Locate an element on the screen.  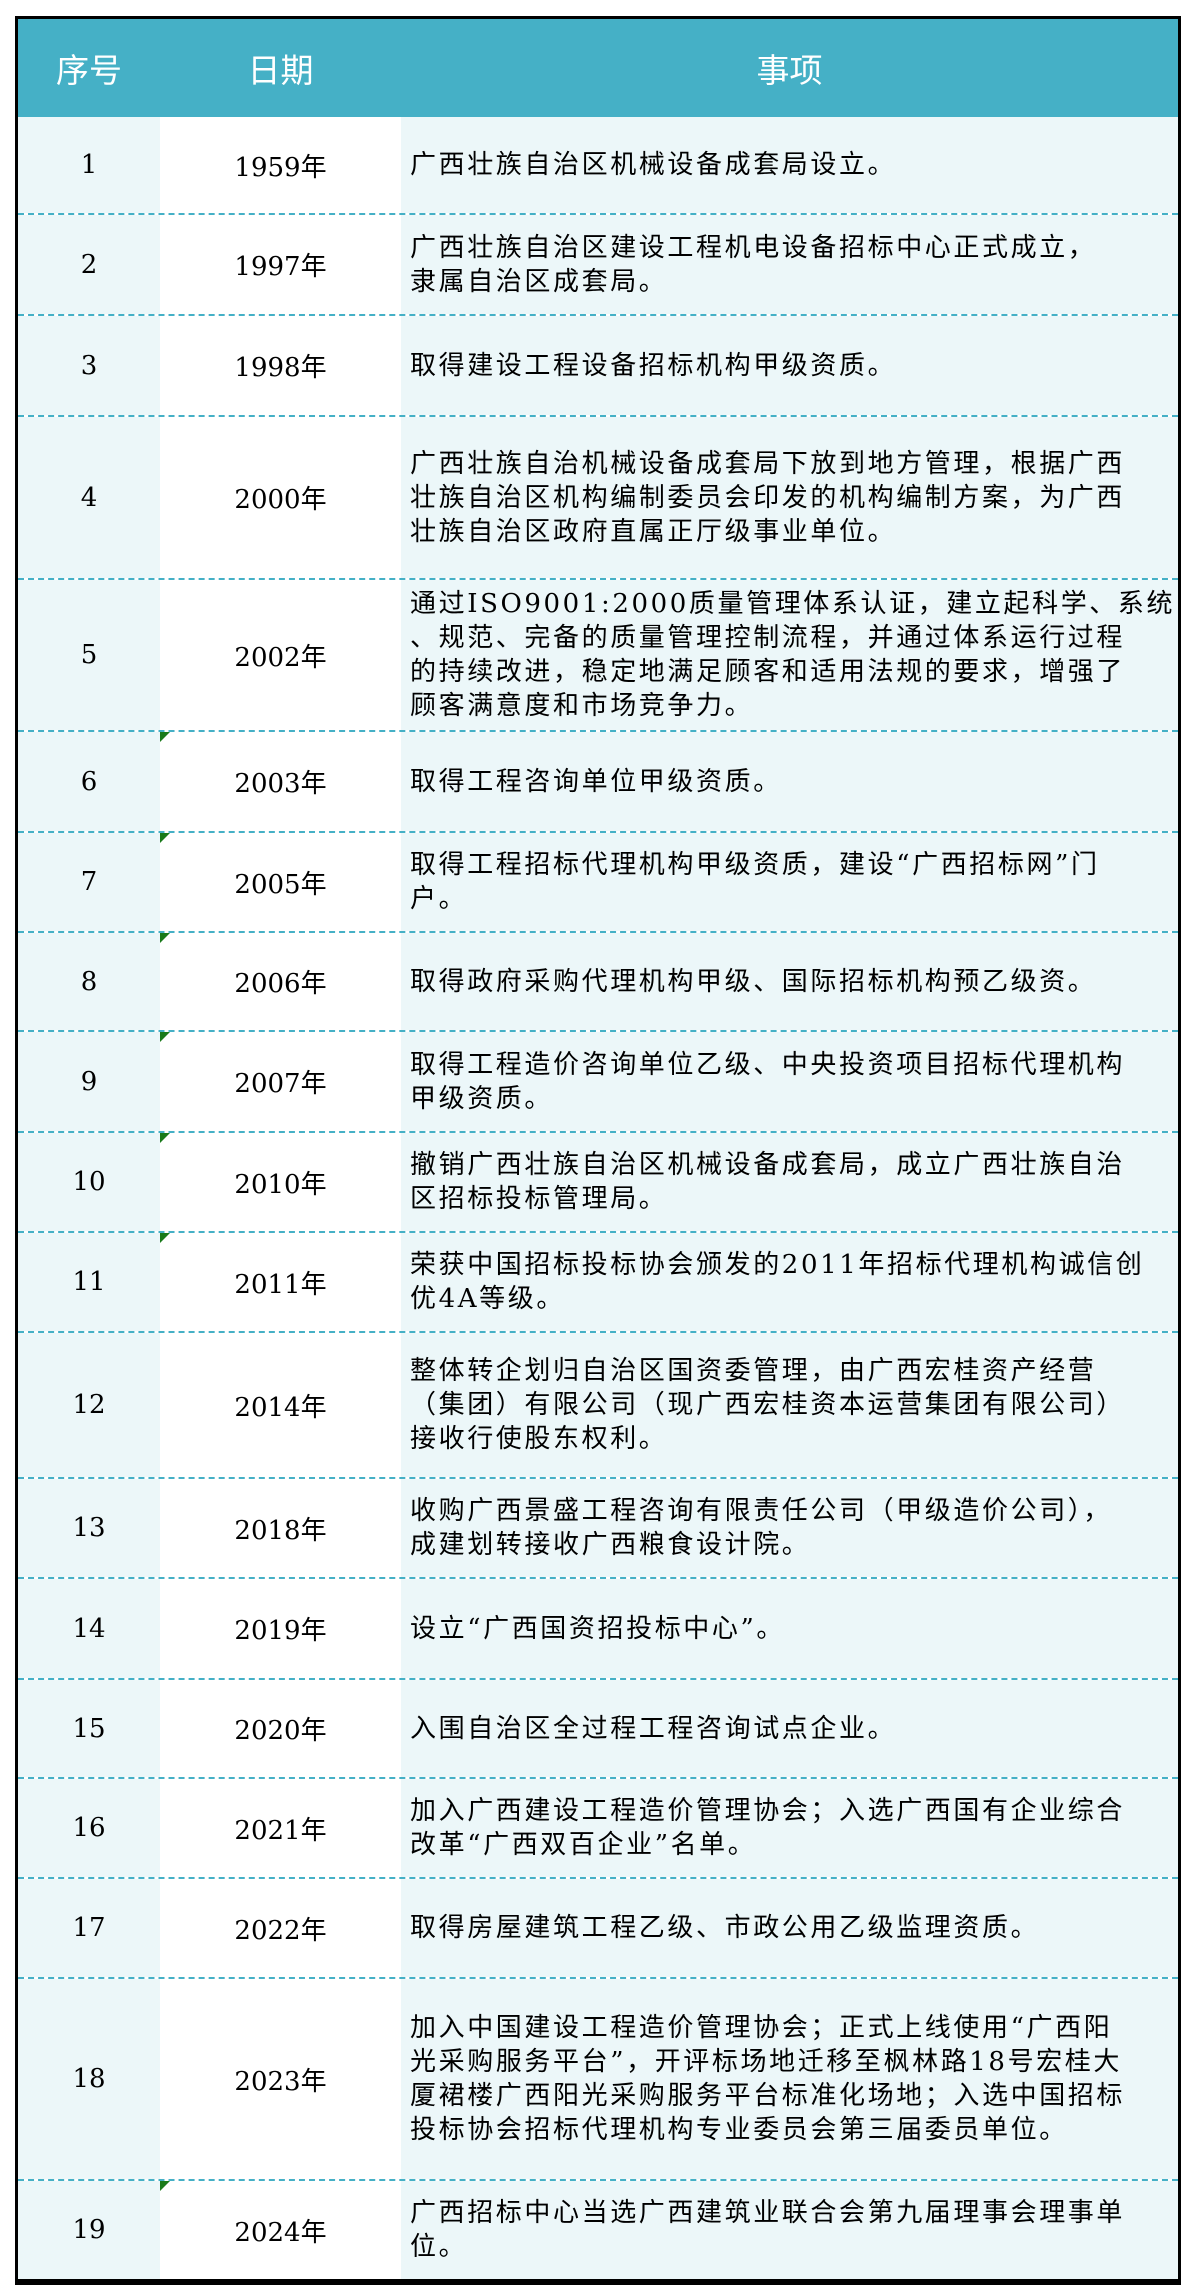
event-line: 入围自治区全过程工程咨询试点企业。 is located at coordinates (653, 1728).